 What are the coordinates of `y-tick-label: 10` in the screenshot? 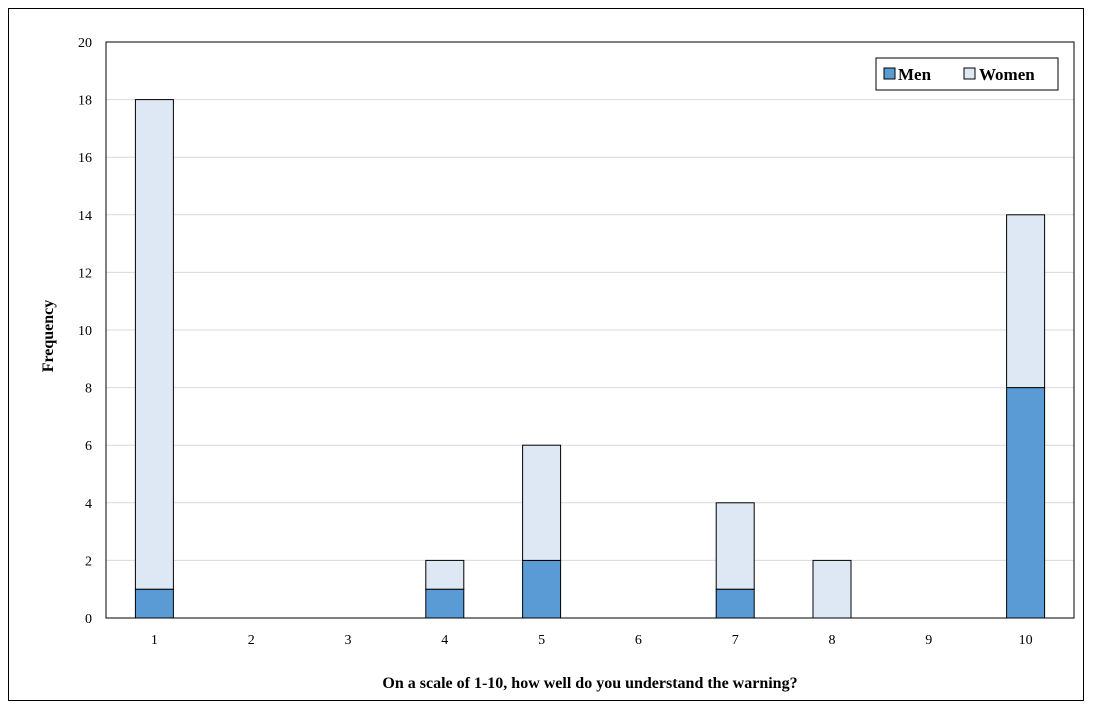 It's located at (85, 331).